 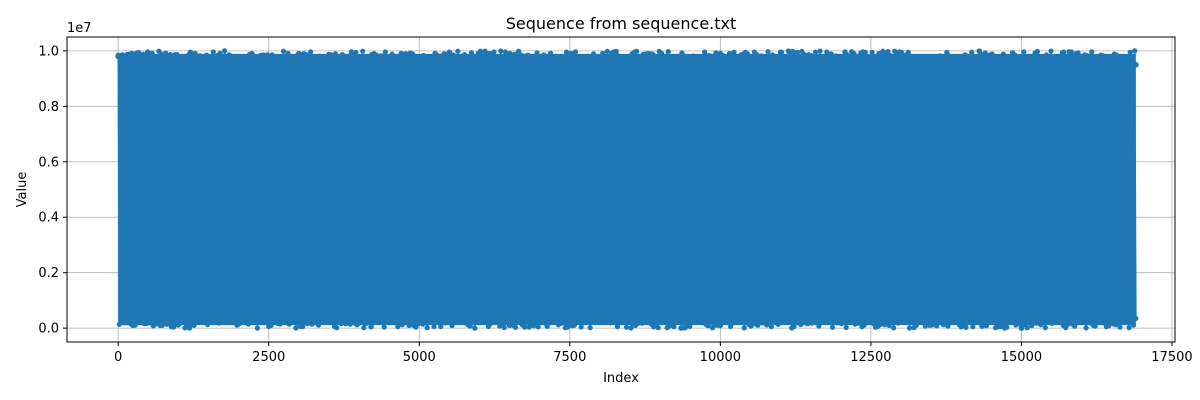 What do you see at coordinates (720, 357) in the screenshot?
I see `x-tick-label: 10000` at bounding box center [720, 357].